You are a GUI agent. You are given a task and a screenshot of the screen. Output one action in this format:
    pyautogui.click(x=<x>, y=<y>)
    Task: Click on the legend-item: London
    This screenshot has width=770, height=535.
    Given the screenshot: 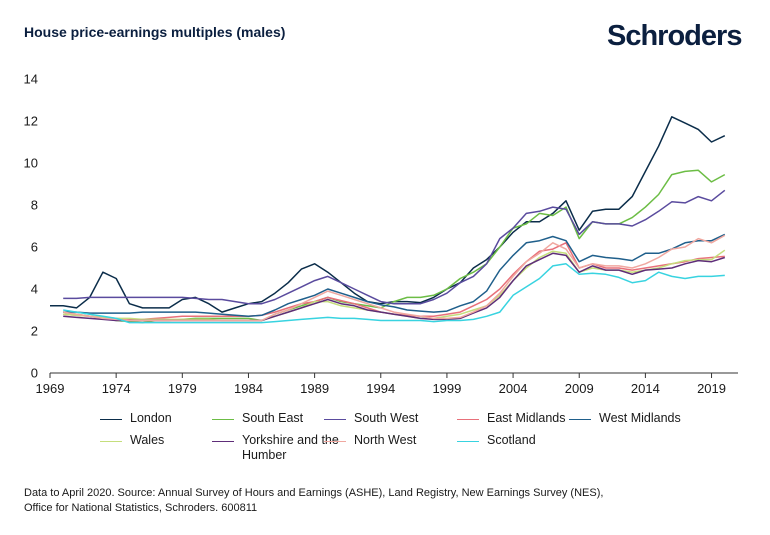 What is the action you would take?
    pyautogui.click(x=170, y=418)
    